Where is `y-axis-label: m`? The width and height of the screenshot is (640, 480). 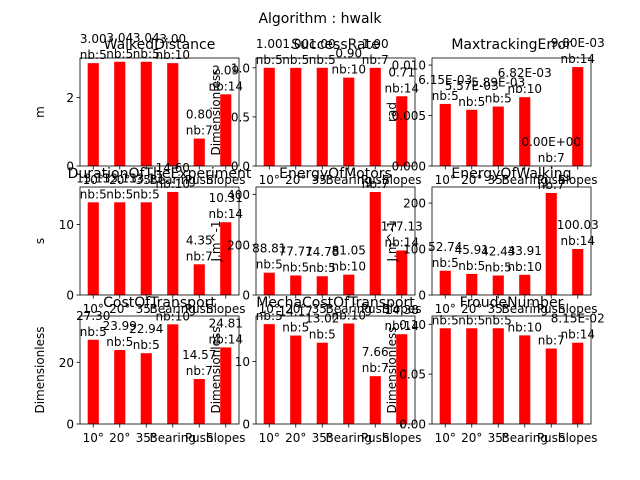 y-axis-label: m is located at coordinates (40, 112).